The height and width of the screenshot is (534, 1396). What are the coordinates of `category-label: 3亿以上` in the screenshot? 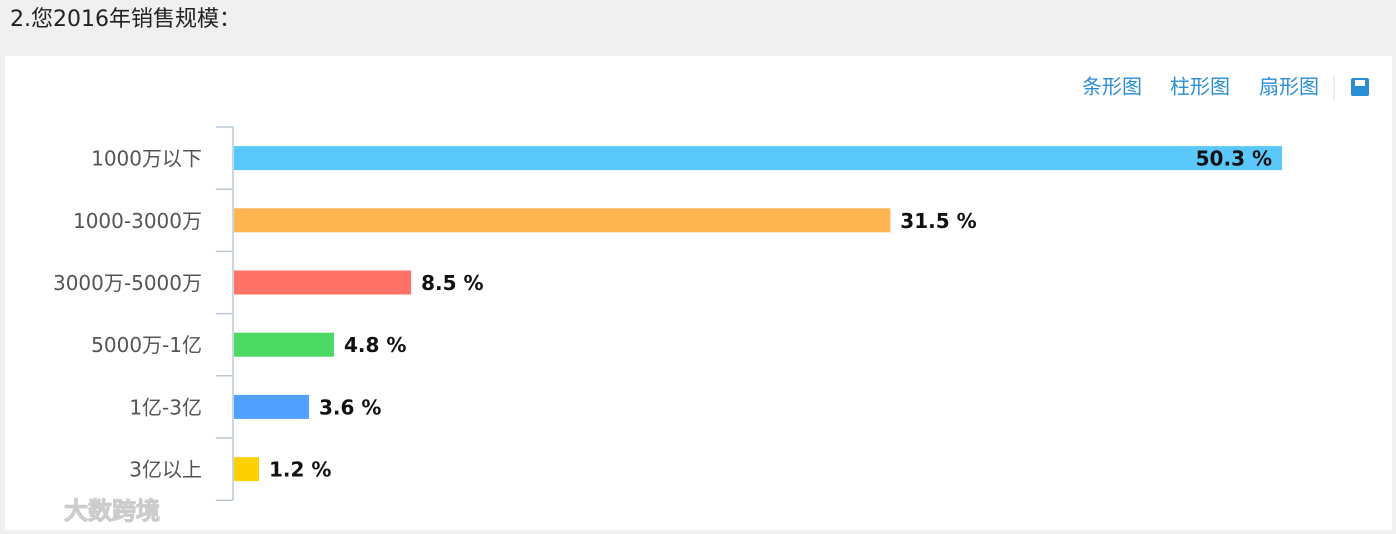 It's located at (165, 470).